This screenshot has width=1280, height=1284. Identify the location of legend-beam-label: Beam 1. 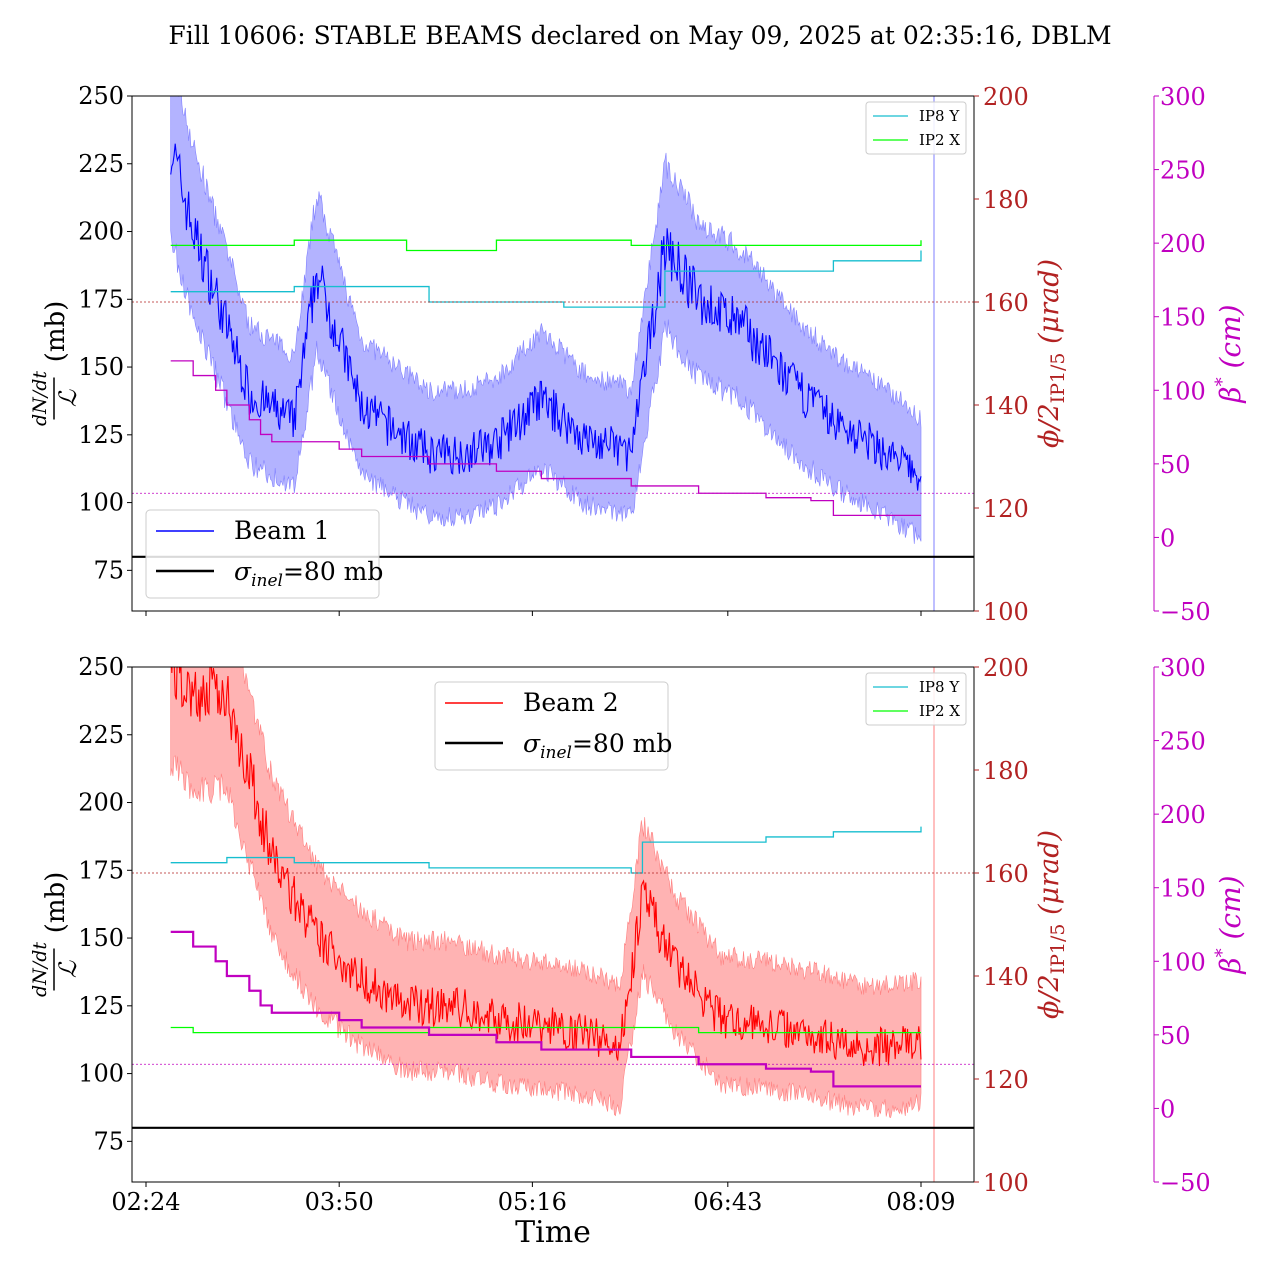
(282, 530).